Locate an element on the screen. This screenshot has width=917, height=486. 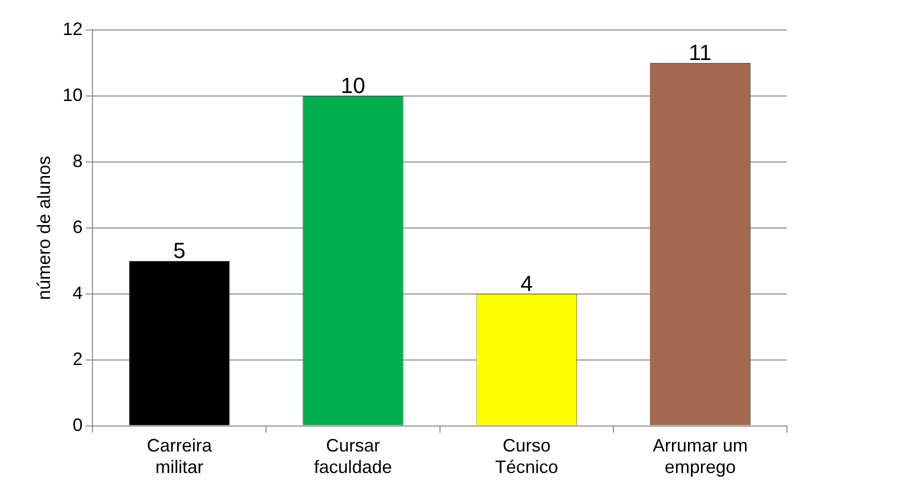
y-axis-title: número de alunos is located at coordinates (44, 228).